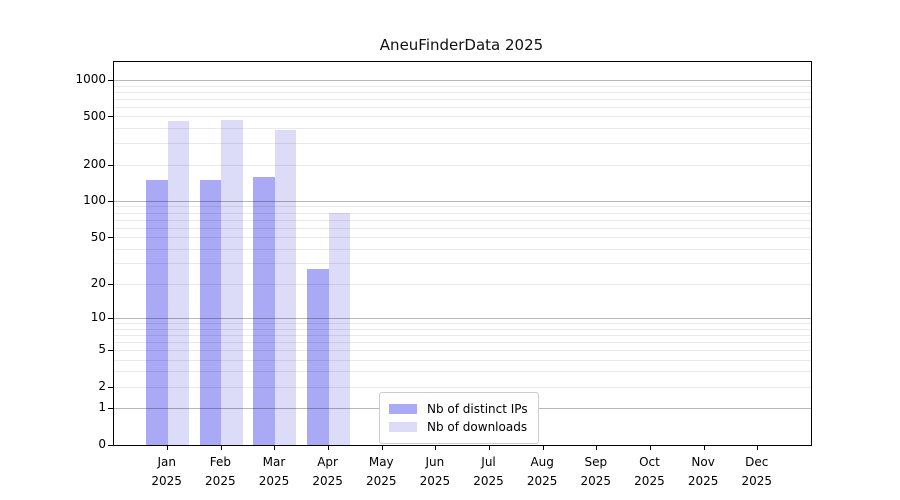 The width and height of the screenshot is (900, 500). I want to click on bar-nb-of-downloads-feb, so click(232, 282).